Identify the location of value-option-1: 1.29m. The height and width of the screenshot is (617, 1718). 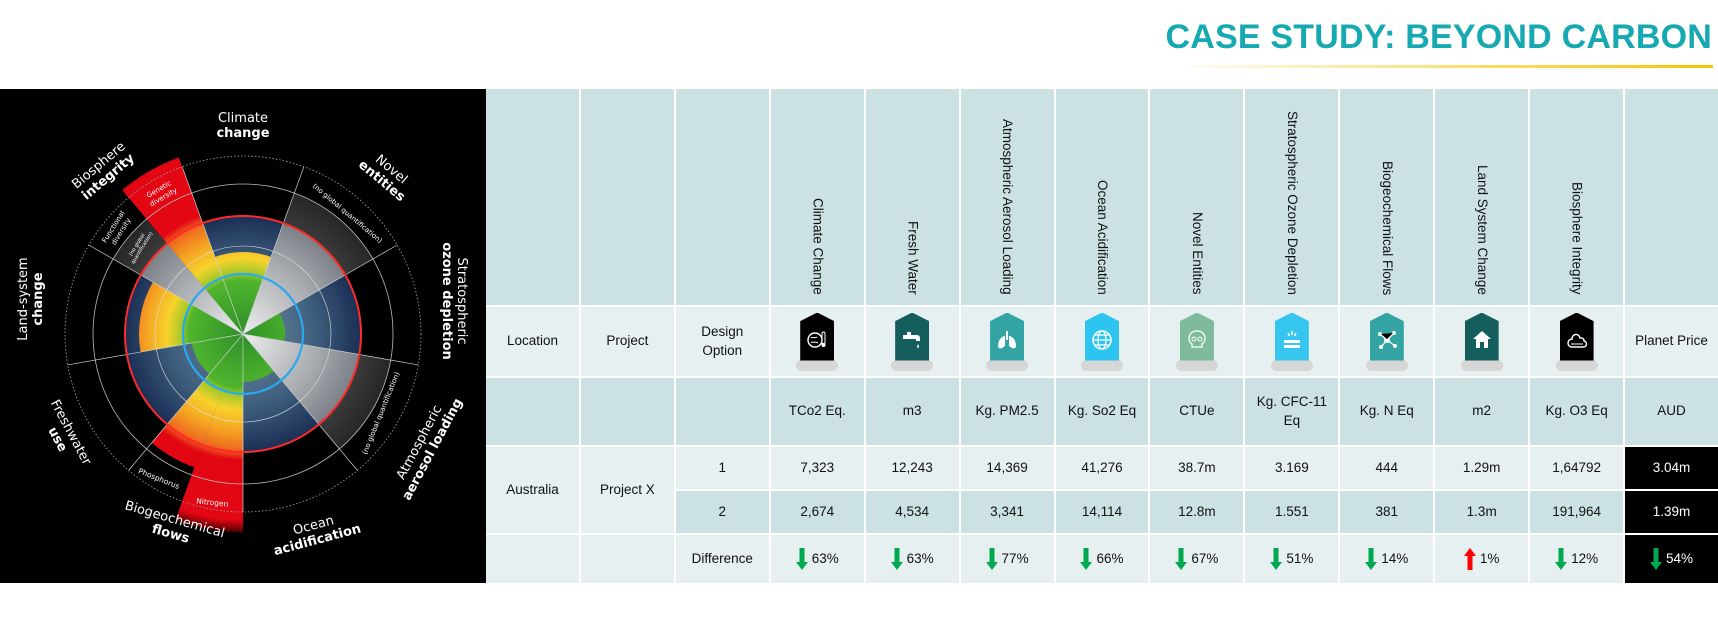
(1482, 468).